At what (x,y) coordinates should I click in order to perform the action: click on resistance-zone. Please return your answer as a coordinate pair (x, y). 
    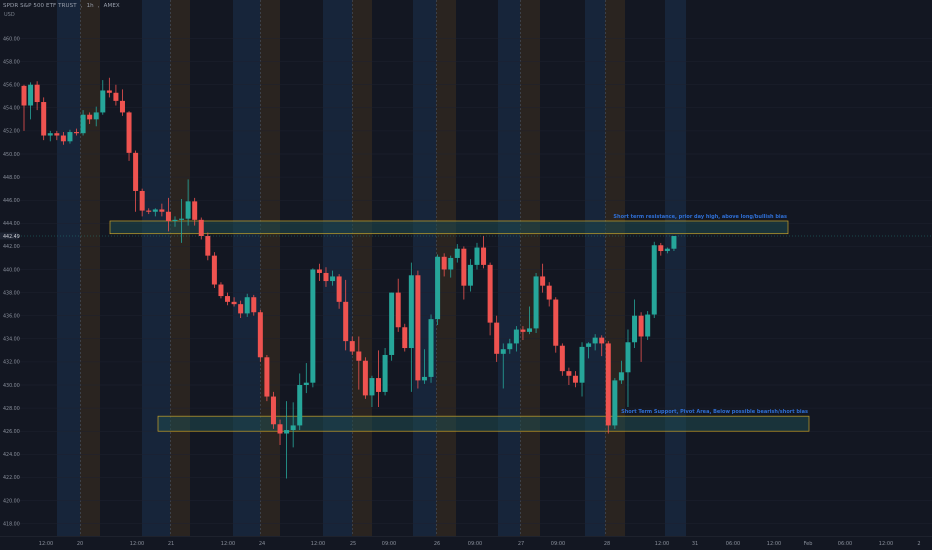
    Looking at the image, I should click on (449, 227).